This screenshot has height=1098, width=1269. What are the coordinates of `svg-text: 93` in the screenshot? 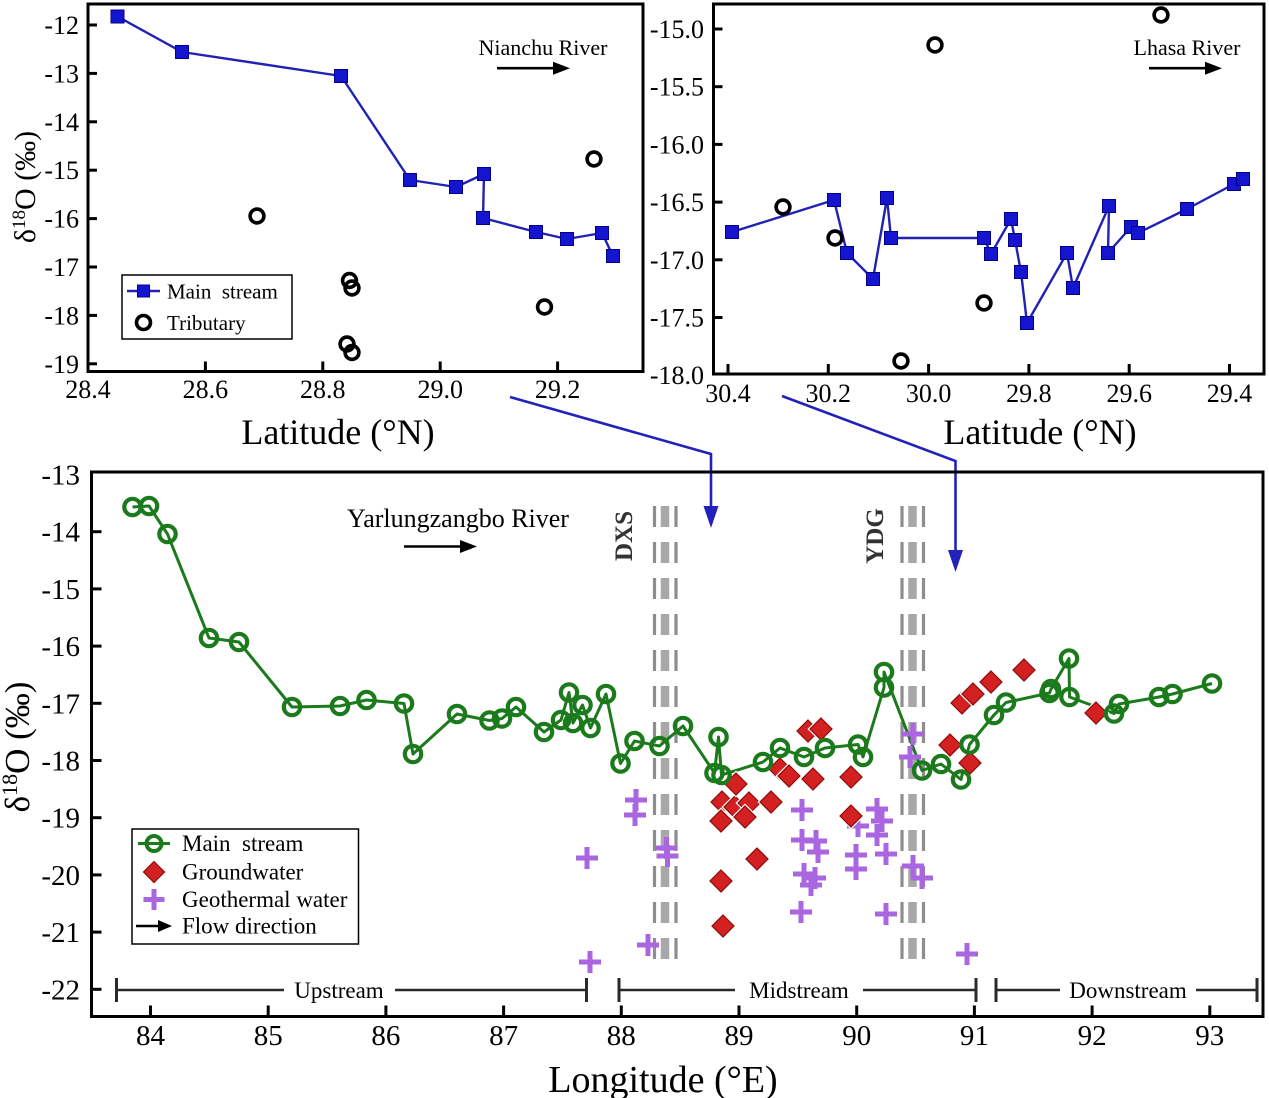 It's located at (1209, 1036).